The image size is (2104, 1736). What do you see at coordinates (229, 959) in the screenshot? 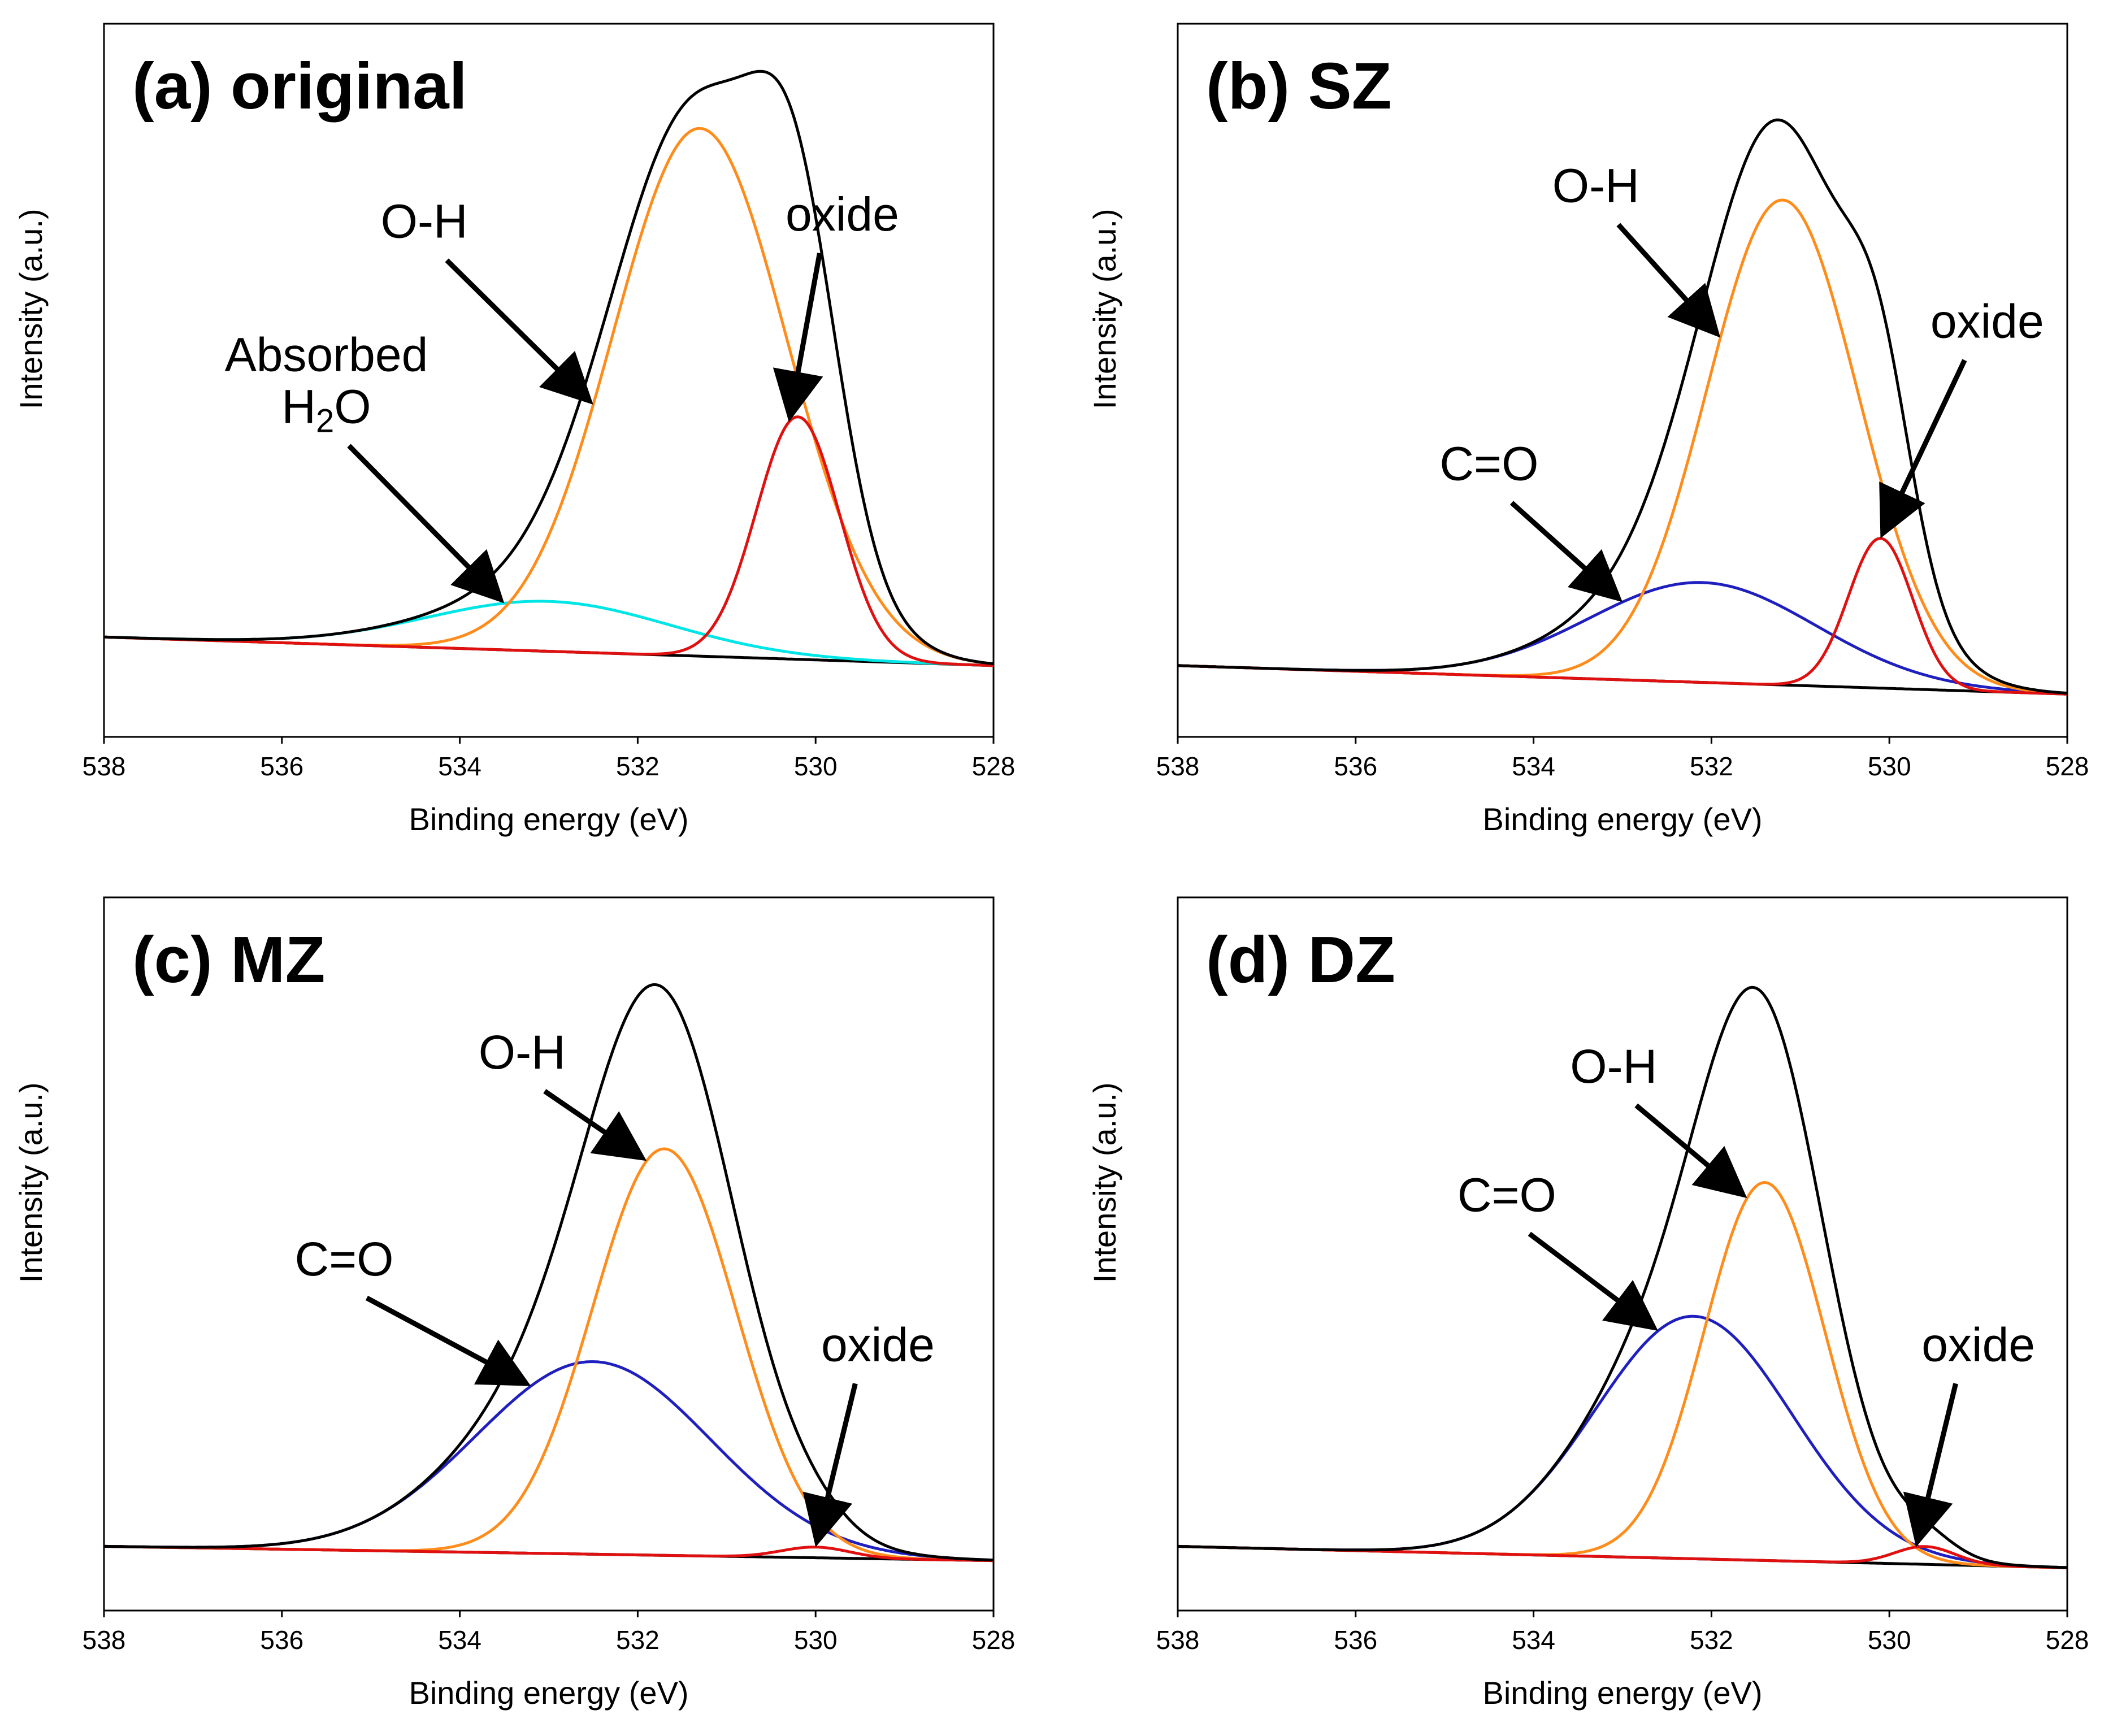
I see `panel-title: (c) MZ` at bounding box center [229, 959].